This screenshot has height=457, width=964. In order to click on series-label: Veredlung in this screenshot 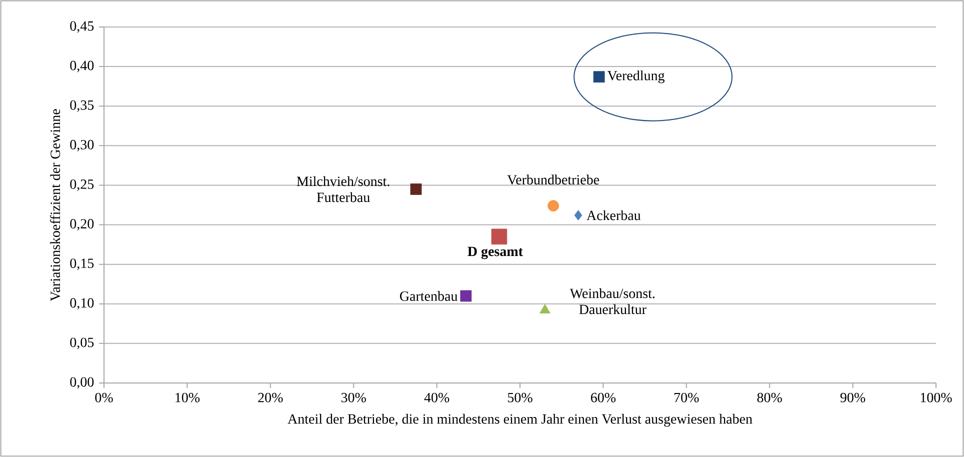, I will do `click(636, 77)`.